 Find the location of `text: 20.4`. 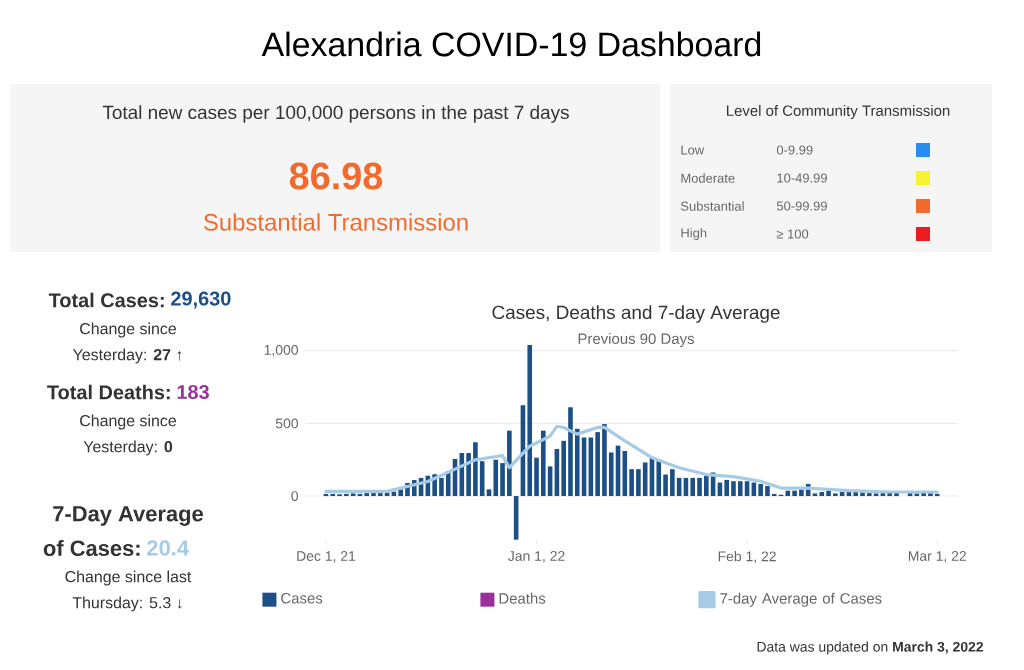

text: 20.4 is located at coordinates (168, 548).